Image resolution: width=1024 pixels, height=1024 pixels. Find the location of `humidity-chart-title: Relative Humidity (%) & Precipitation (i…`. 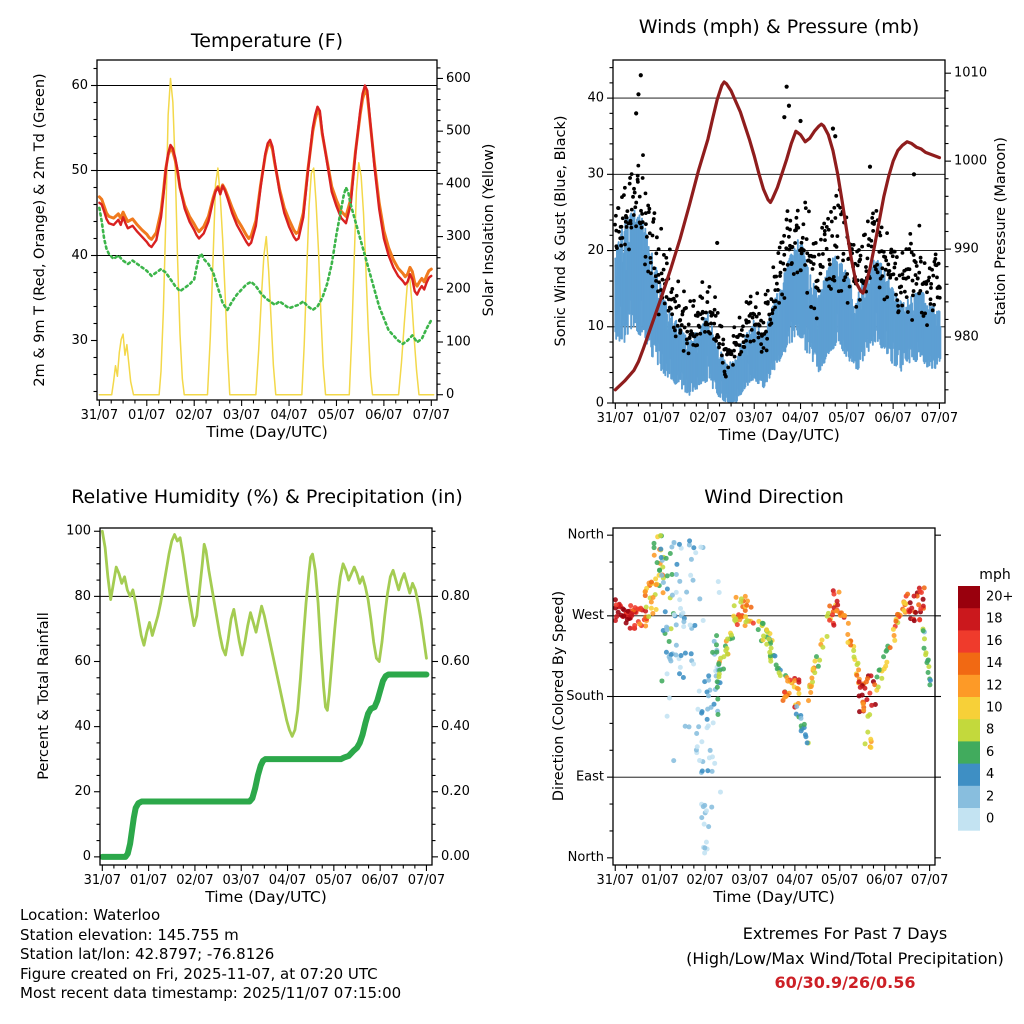

humidity-chart-title: Relative Humidity (%) & Precipitation (i… is located at coordinates (267, 497).